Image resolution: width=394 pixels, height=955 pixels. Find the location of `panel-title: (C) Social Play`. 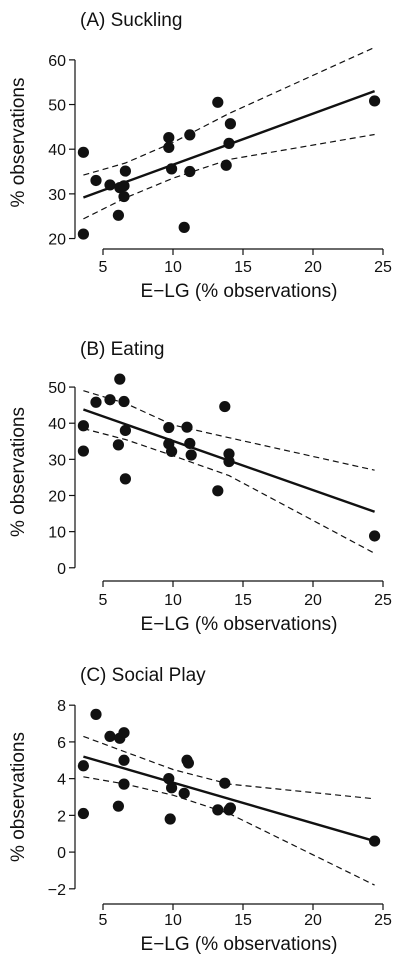

panel-title: (C) Social Play is located at coordinates (143, 675).